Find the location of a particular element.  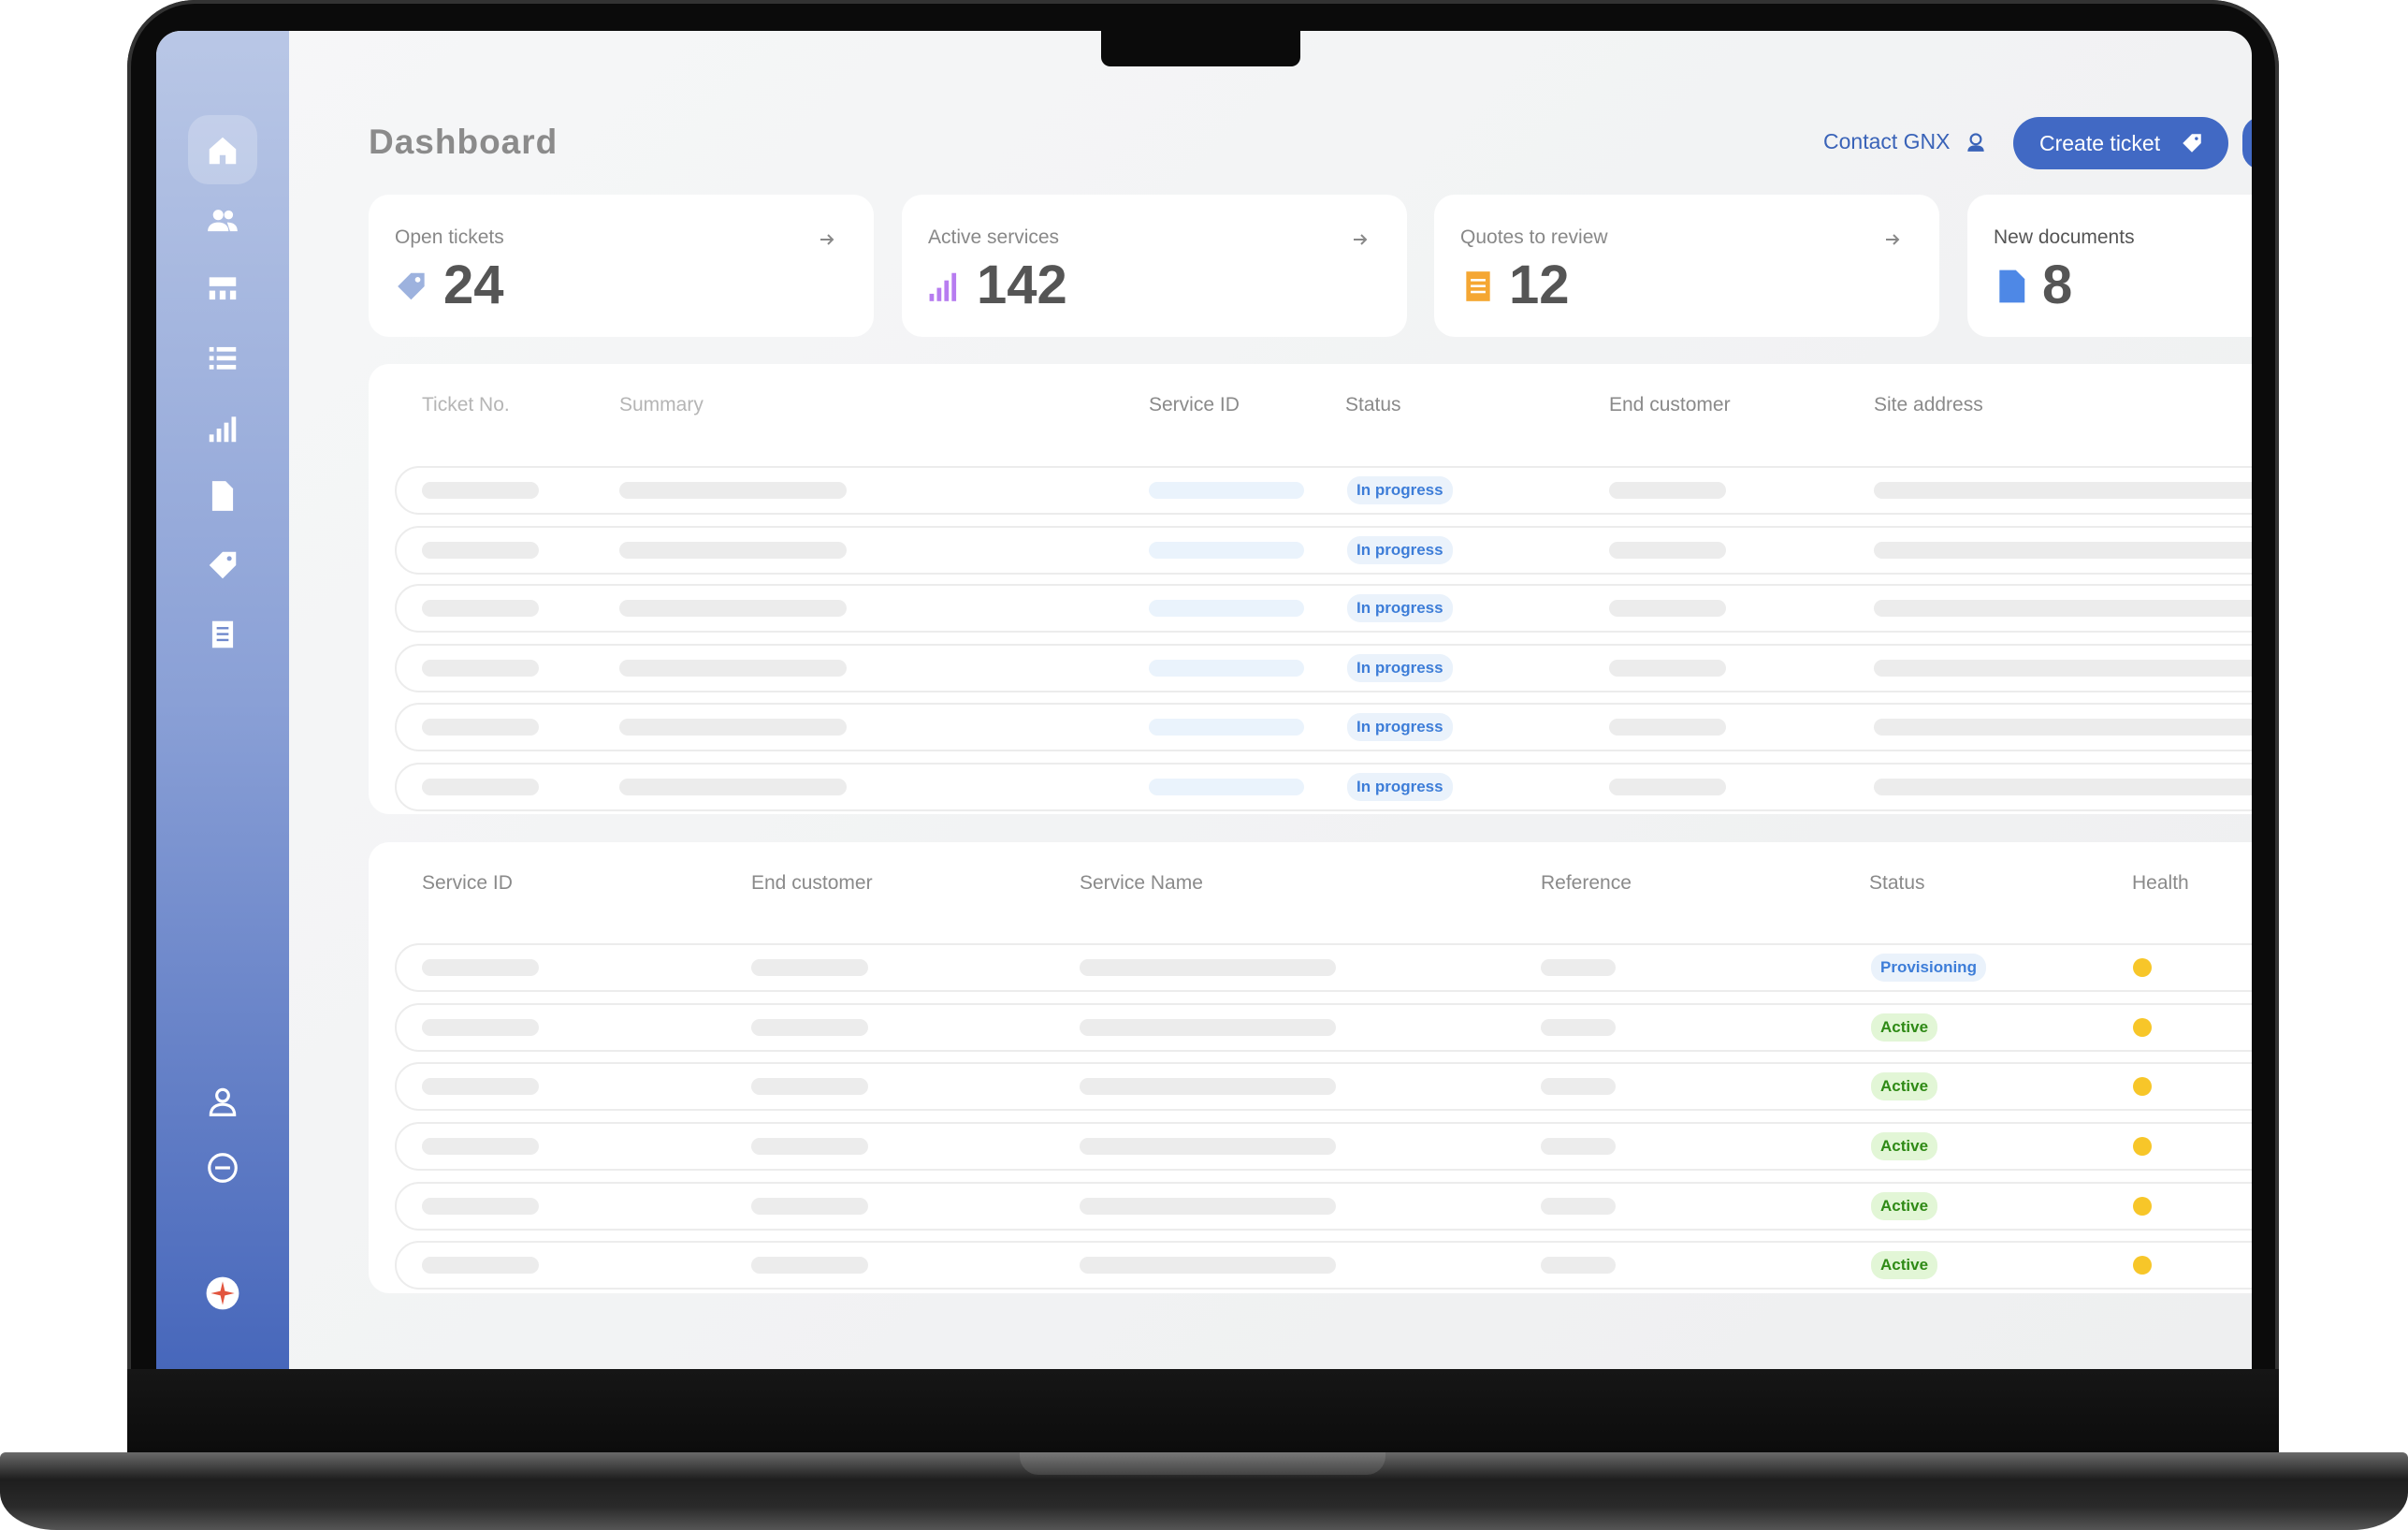

profile-icon is located at coordinates (223, 1101).